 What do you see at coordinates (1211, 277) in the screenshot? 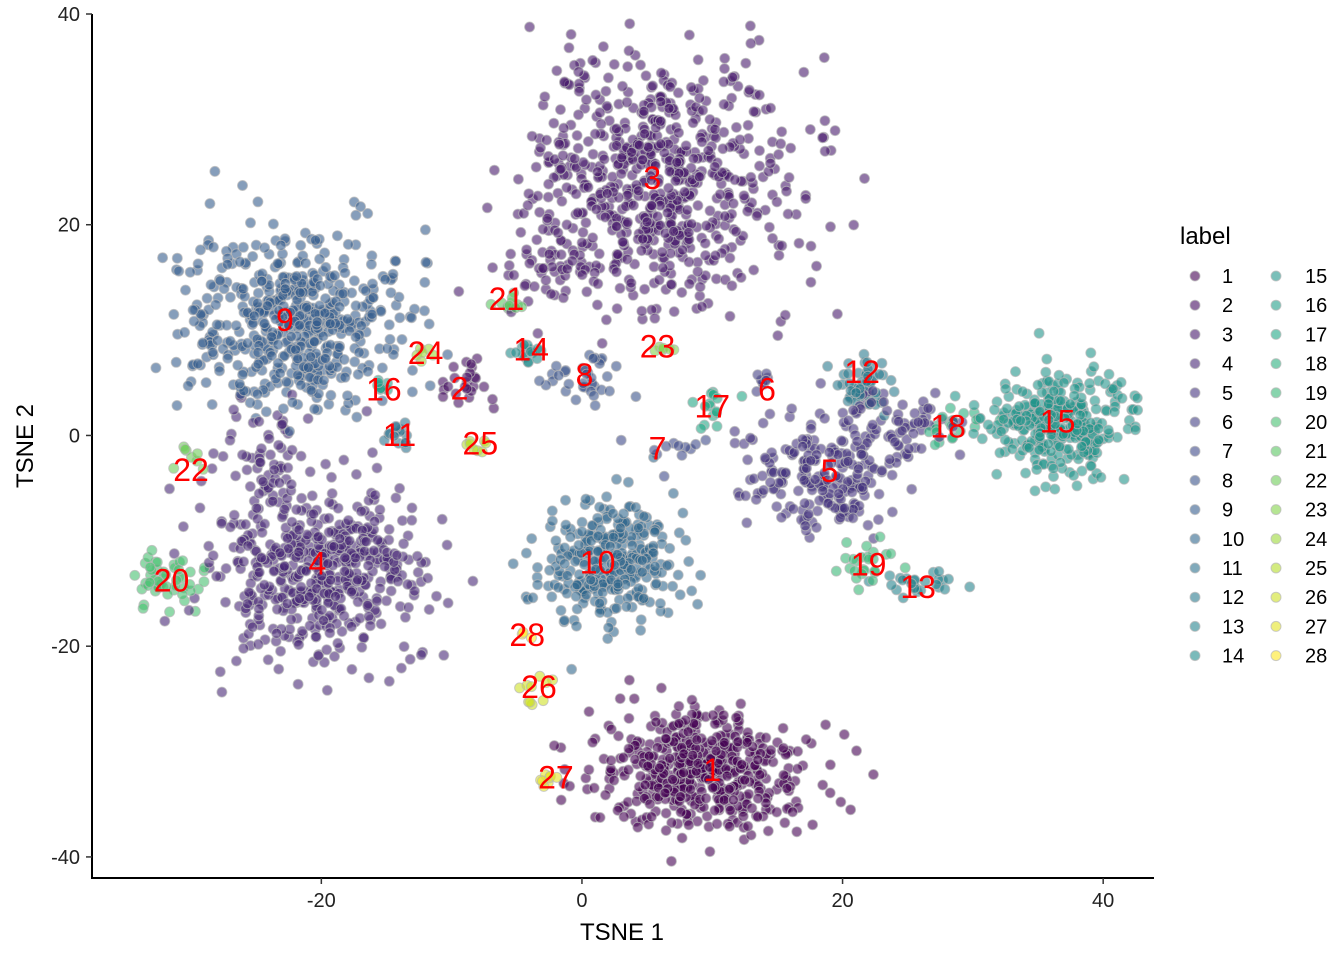
I see `legend-item-1: 1` at bounding box center [1211, 277].